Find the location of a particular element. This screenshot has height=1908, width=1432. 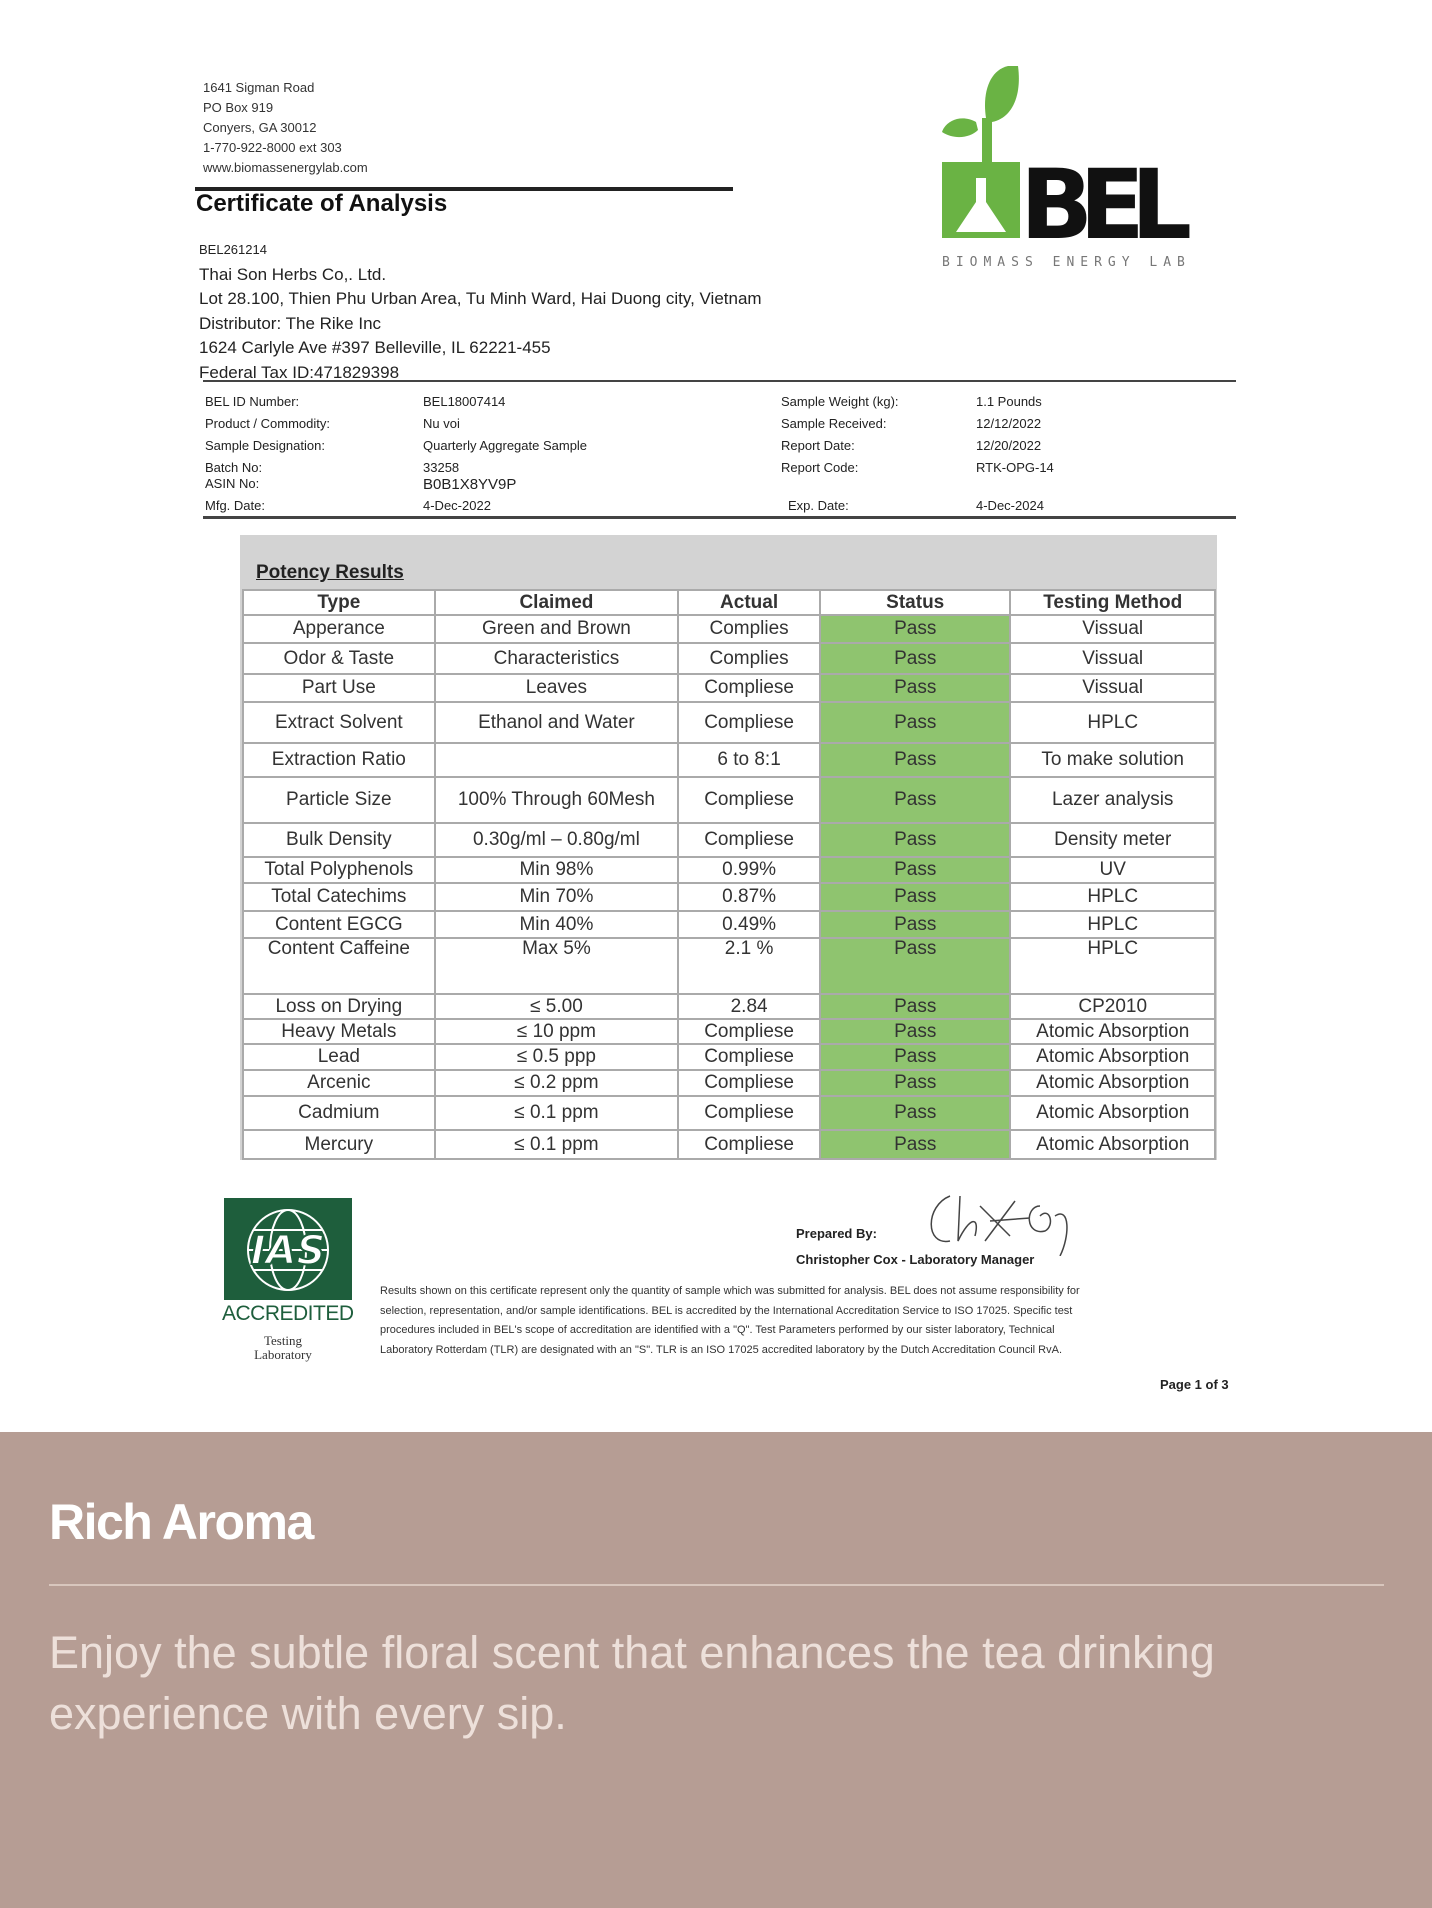

table-cell: Mercury is located at coordinates (339, 1144).